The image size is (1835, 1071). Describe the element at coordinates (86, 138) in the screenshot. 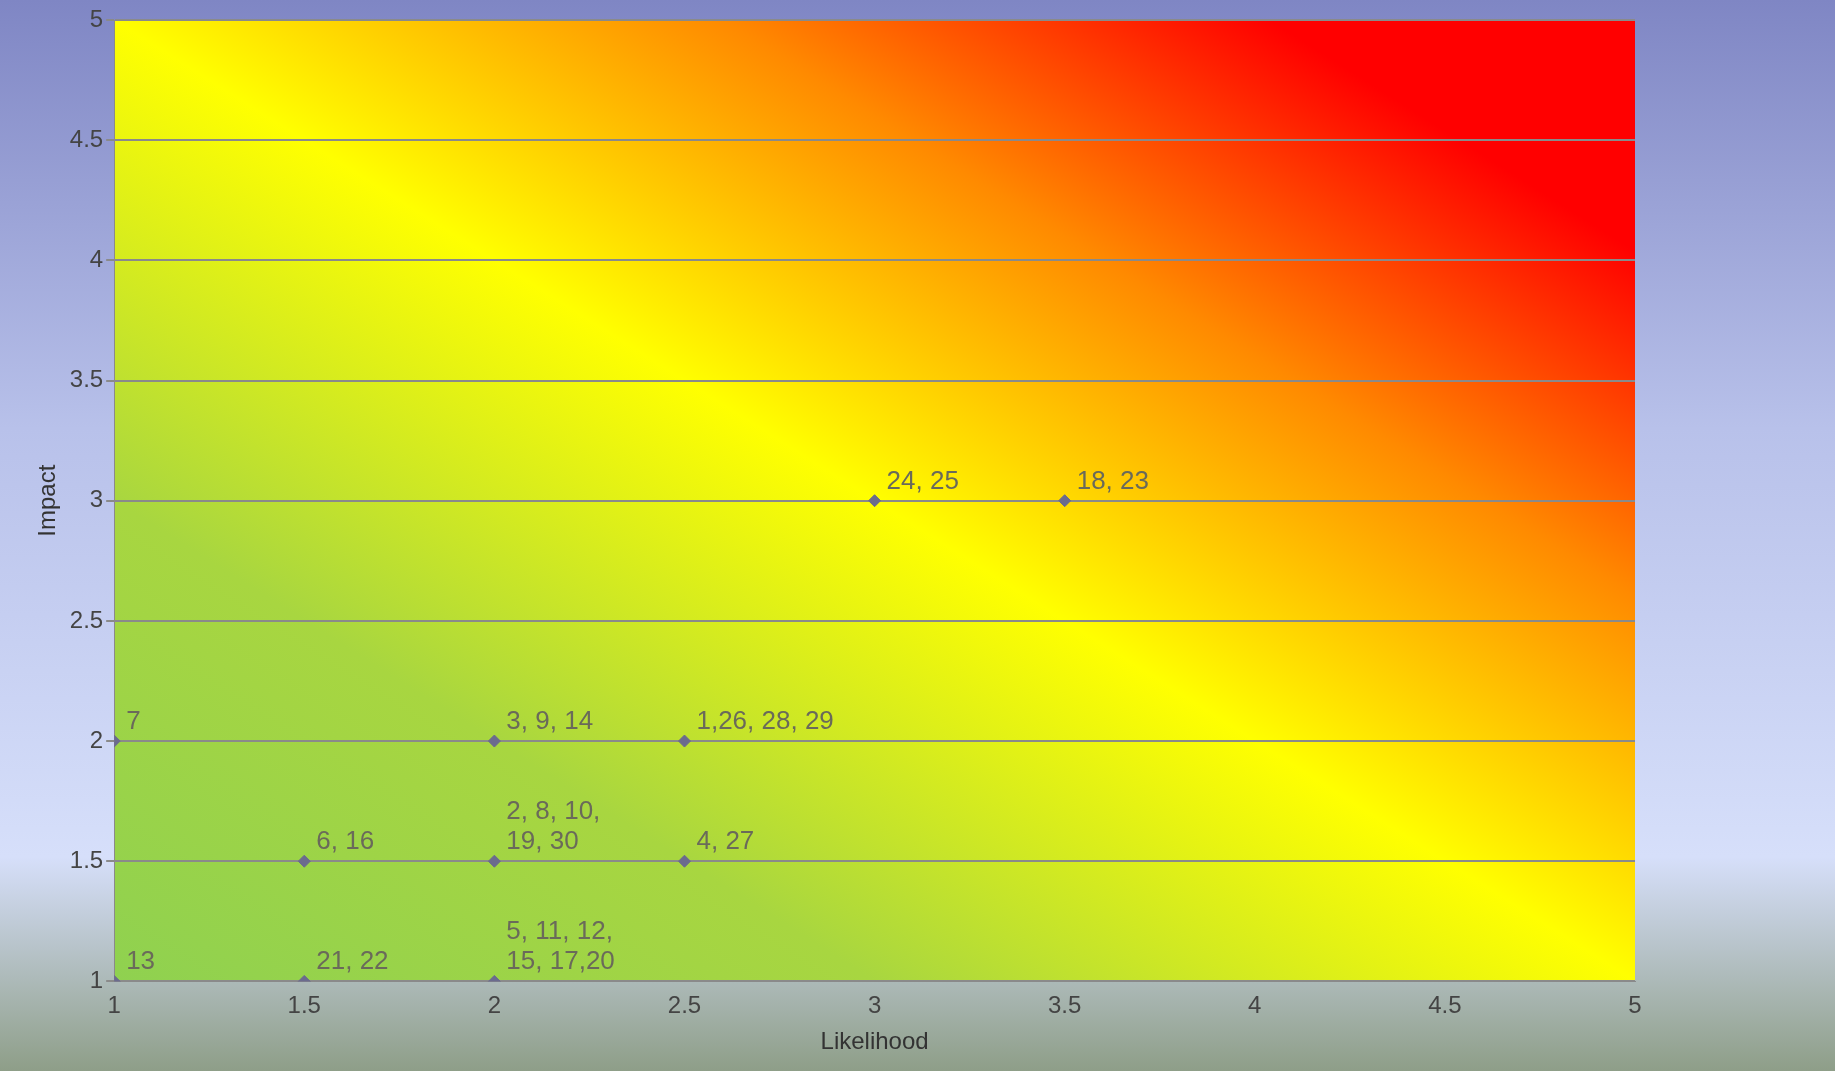

I see `y-tick-label: 4.5` at that location.